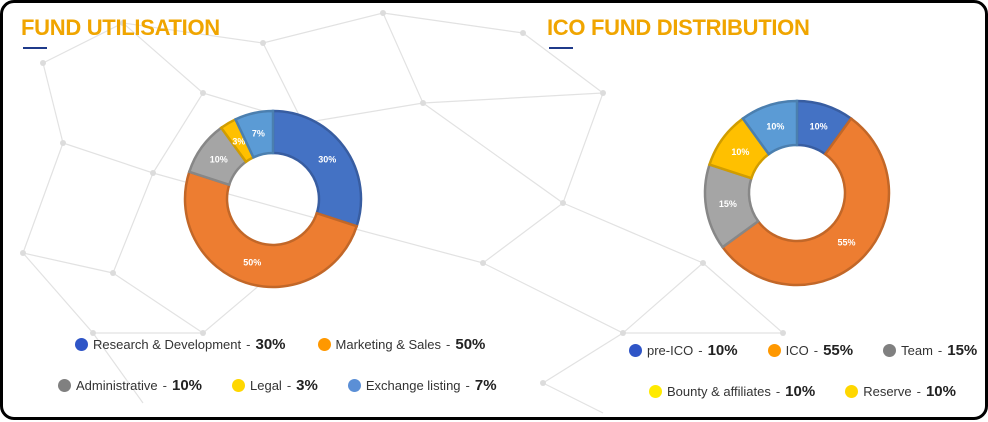  What do you see at coordinates (678, 27) in the screenshot?
I see `chart-title: ICO FUND DISTRIBUTION` at bounding box center [678, 27].